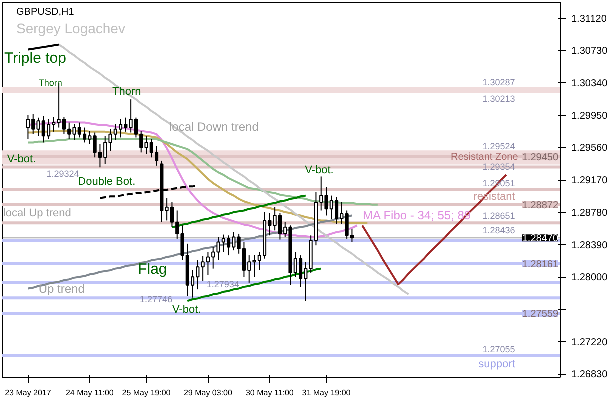 The height and width of the screenshot is (400, 610). Describe the element at coordinates (590, 181) in the screenshot. I see `y-tick-label: 1.29170` at that location.